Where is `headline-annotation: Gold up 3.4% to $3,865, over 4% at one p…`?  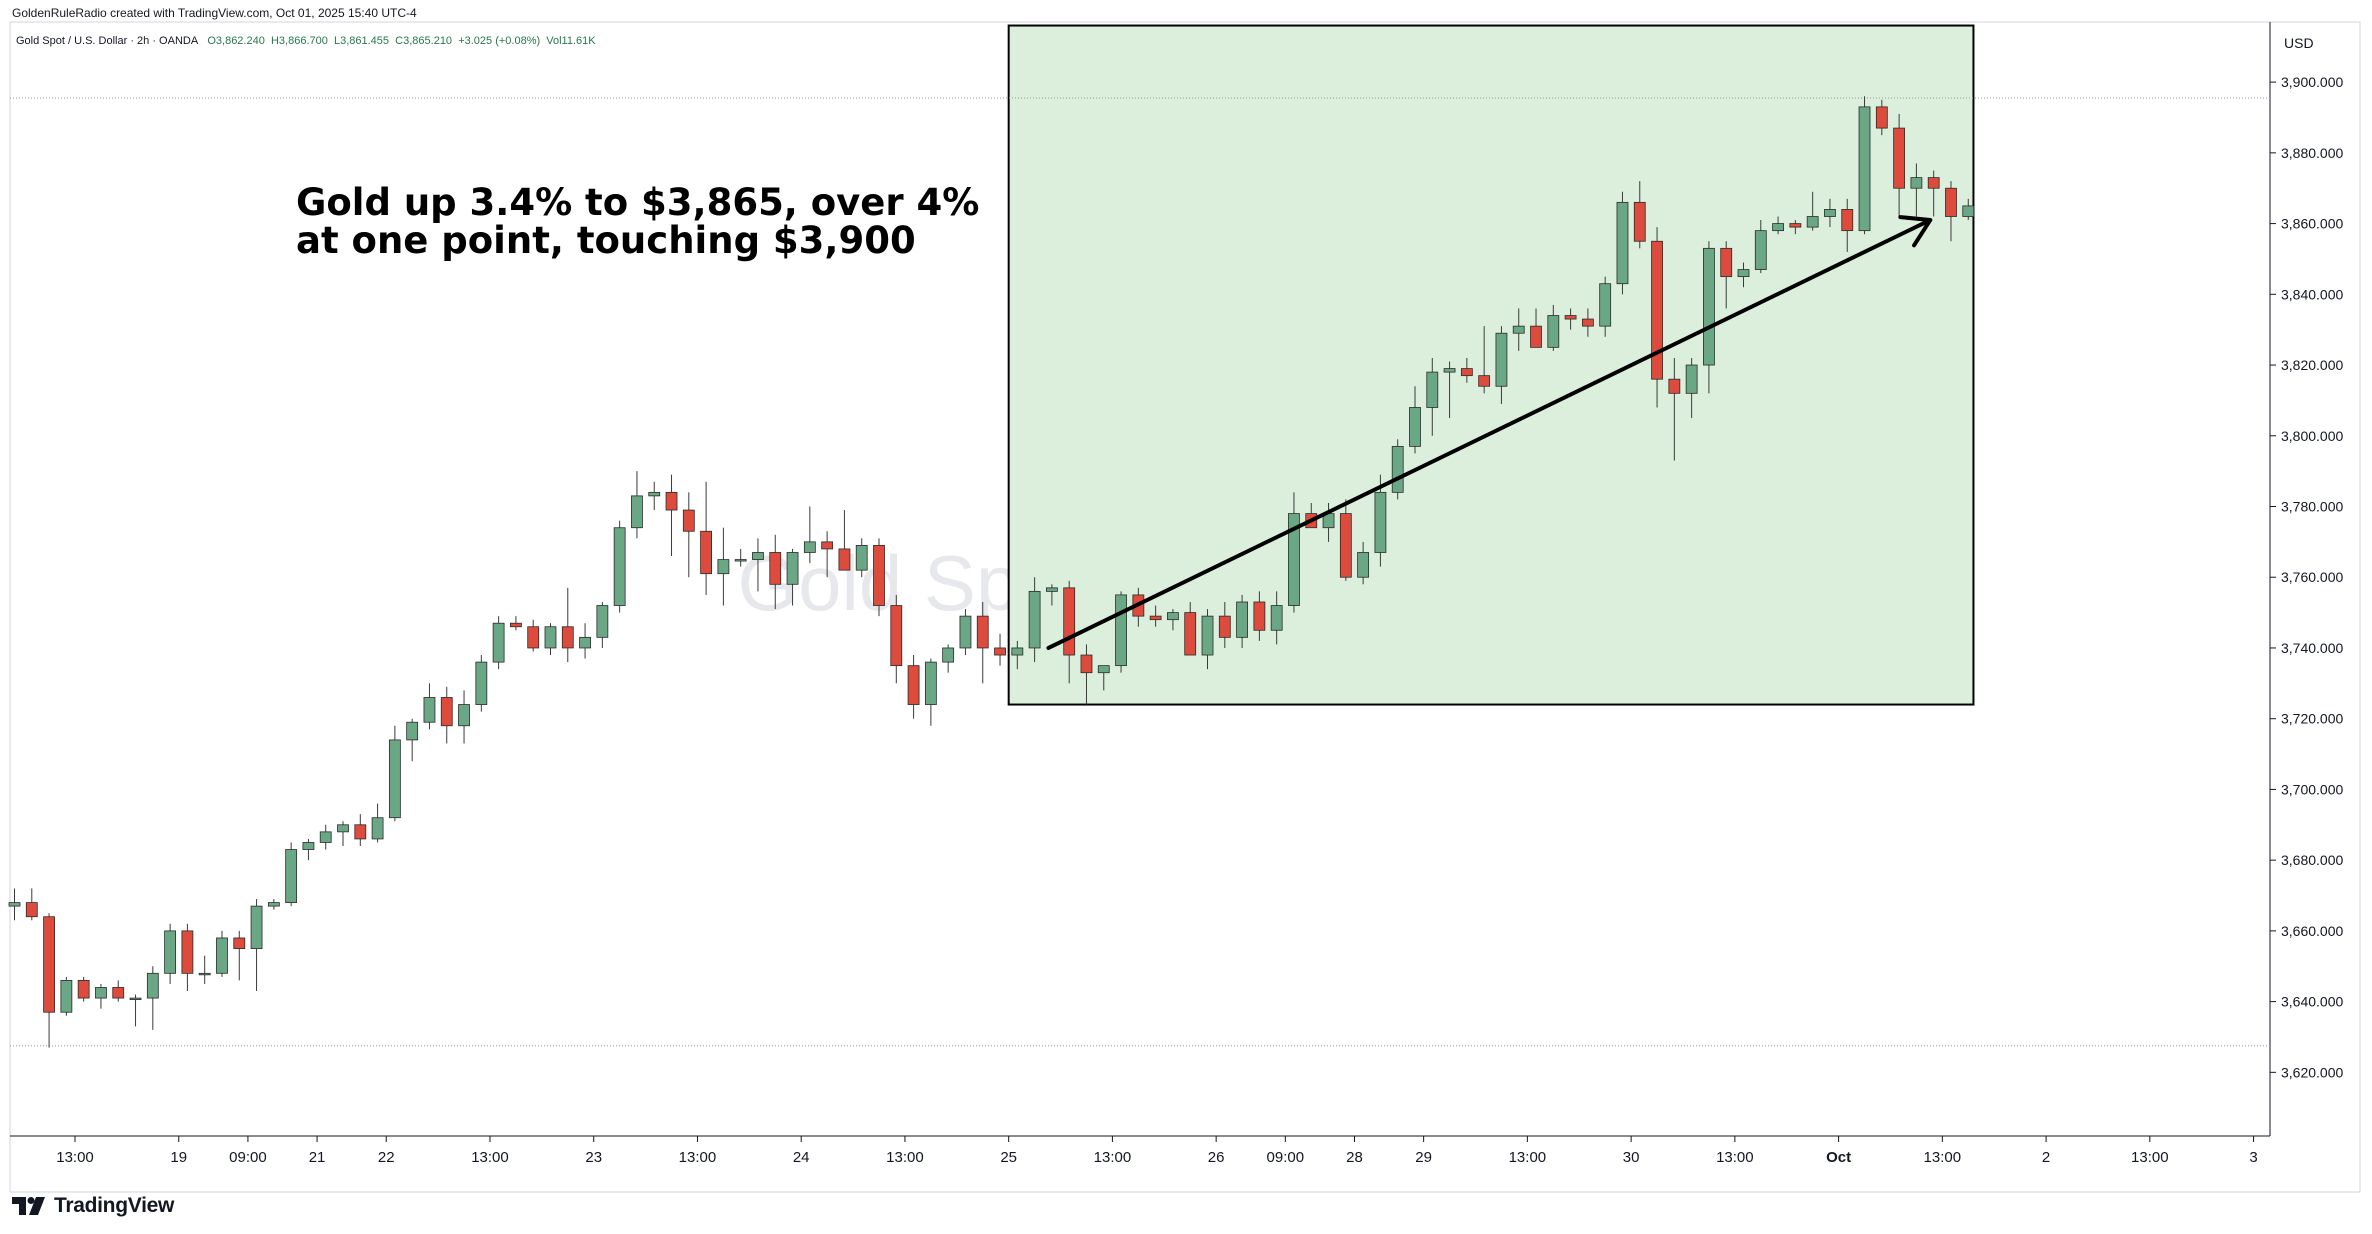 headline-annotation: Gold up 3.4% to $3,865, over 4% at one p… is located at coordinates (637, 221).